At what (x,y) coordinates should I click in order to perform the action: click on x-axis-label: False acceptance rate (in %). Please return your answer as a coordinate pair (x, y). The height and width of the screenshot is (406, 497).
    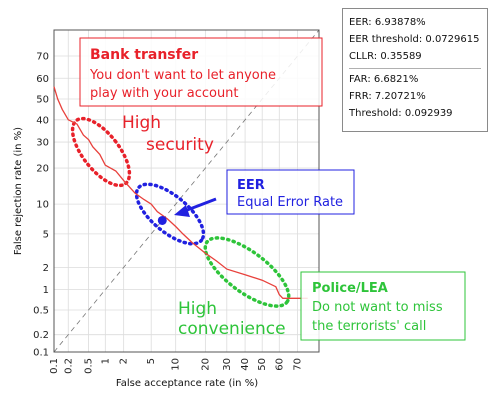
    Looking at the image, I should click on (187, 383).